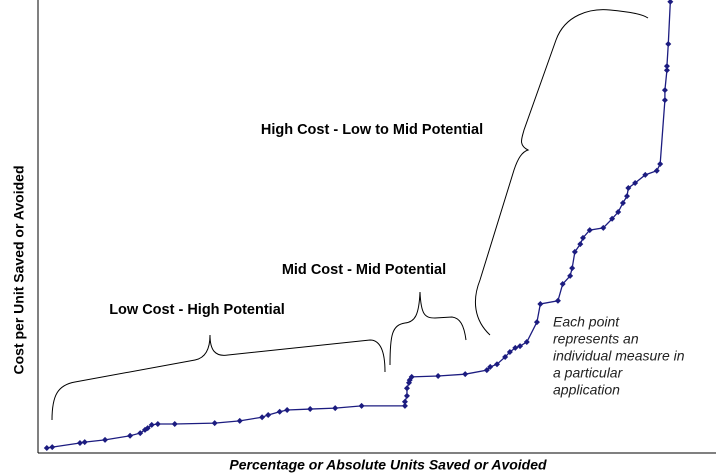 The image size is (720, 476). Describe the element at coordinates (197, 310) in the screenshot. I see `annotation: Low Cost - High Potential` at that location.